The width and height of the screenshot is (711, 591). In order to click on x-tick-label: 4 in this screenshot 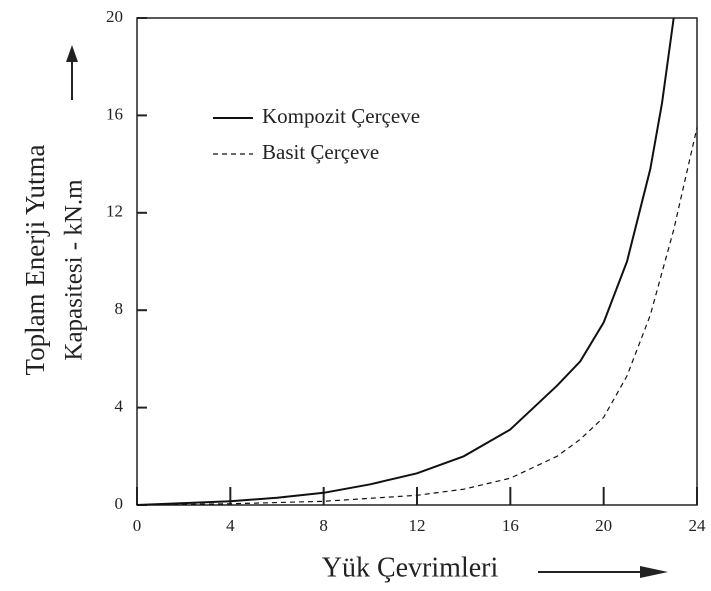, I will do `click(230, 525)`.